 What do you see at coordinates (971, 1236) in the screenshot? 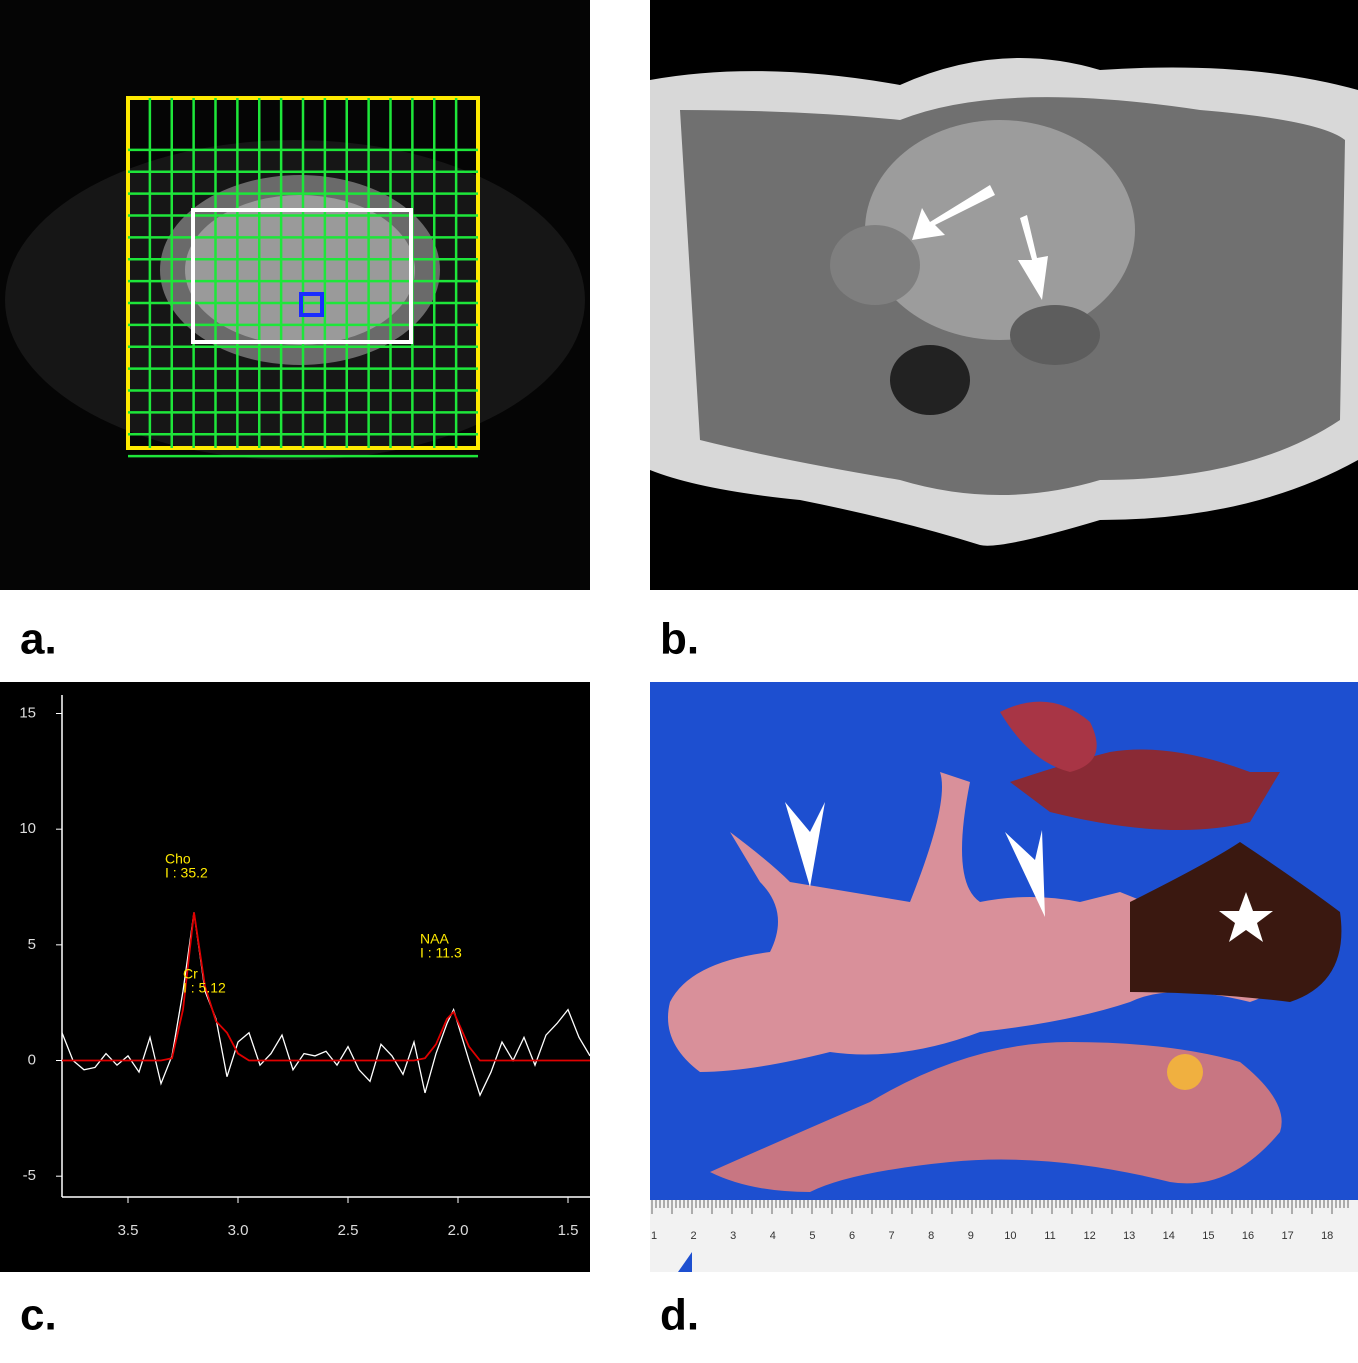
I see `ruler-label: 9` at bounding box center [971, 1236].